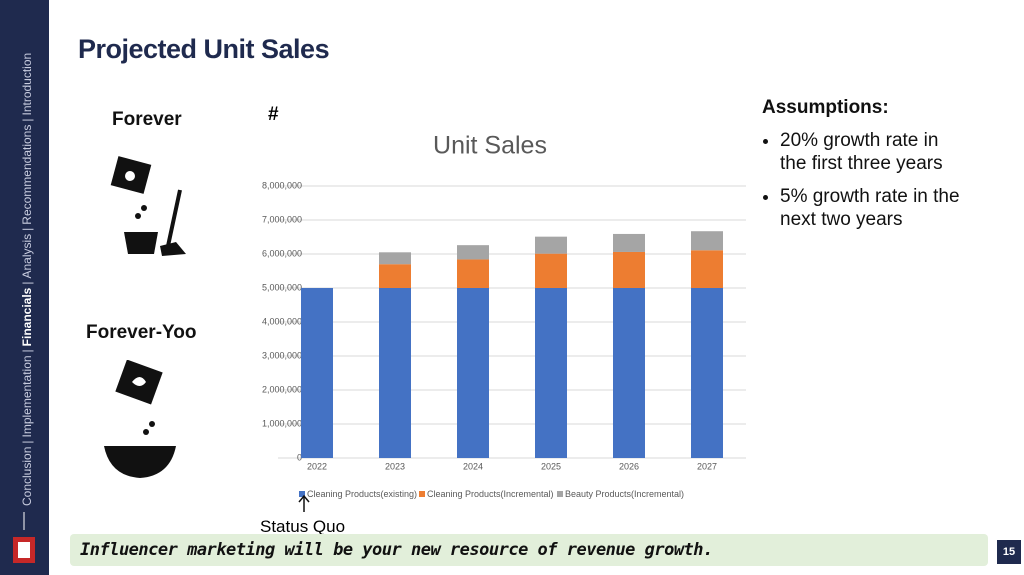 Image resolution: width=1024 pixels, height=575 pixels. Describe the element at coordinates (27, 396) in the screenshot. I see `nav-item: Implementation` at that location.